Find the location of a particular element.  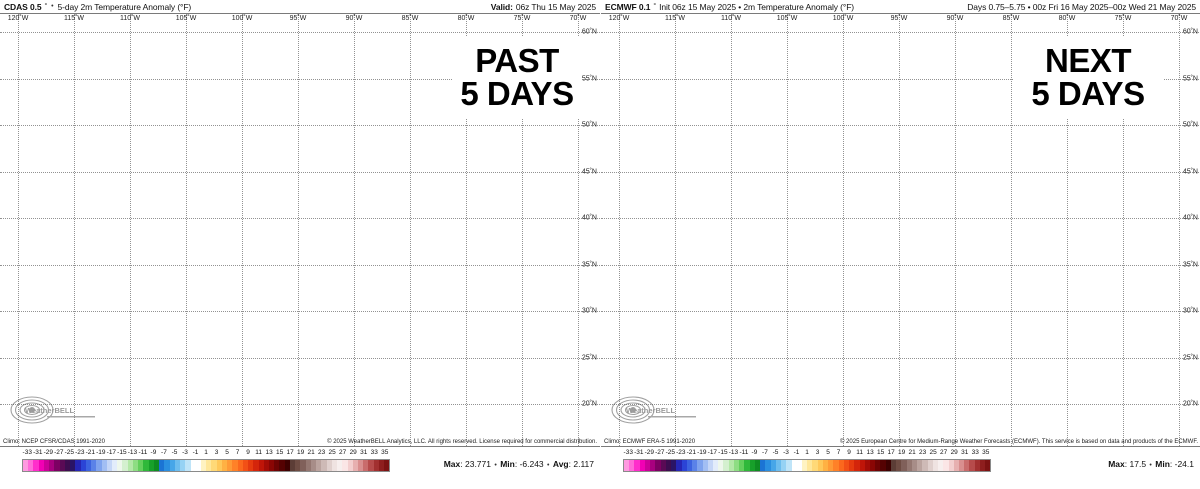

colorbar-tick-label: -13 is located at coordinates (733, 452).